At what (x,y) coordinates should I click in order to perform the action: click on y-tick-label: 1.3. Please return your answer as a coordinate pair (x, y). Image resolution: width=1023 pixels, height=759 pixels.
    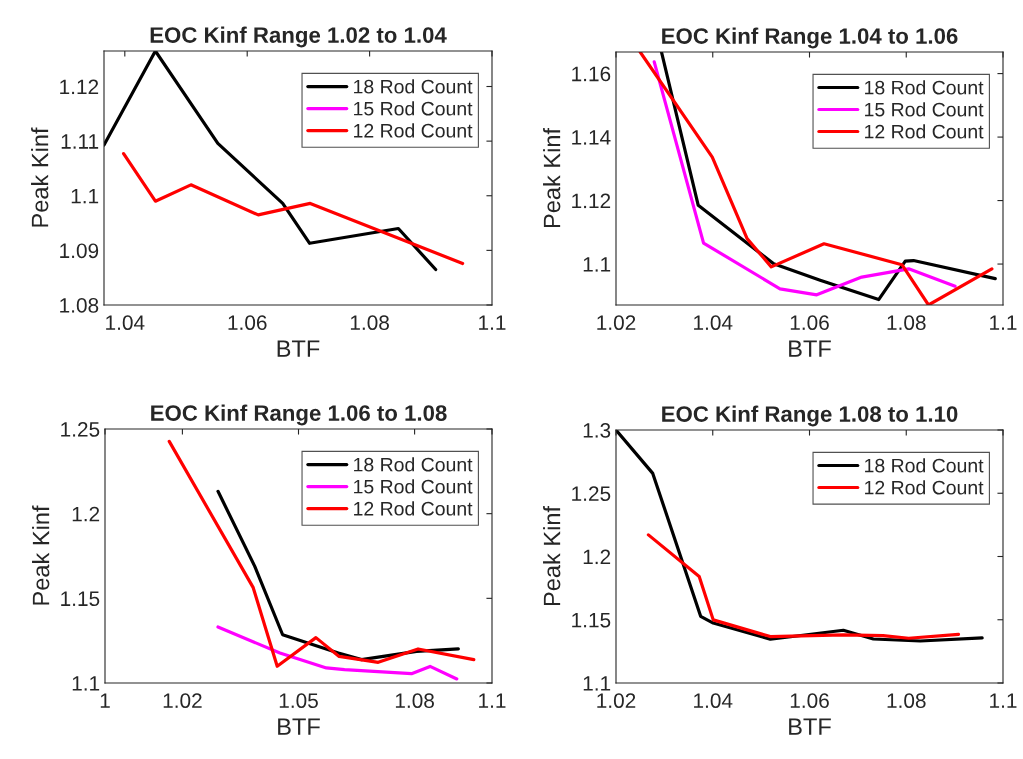
    Looking at the image, I should click on (597, 430).